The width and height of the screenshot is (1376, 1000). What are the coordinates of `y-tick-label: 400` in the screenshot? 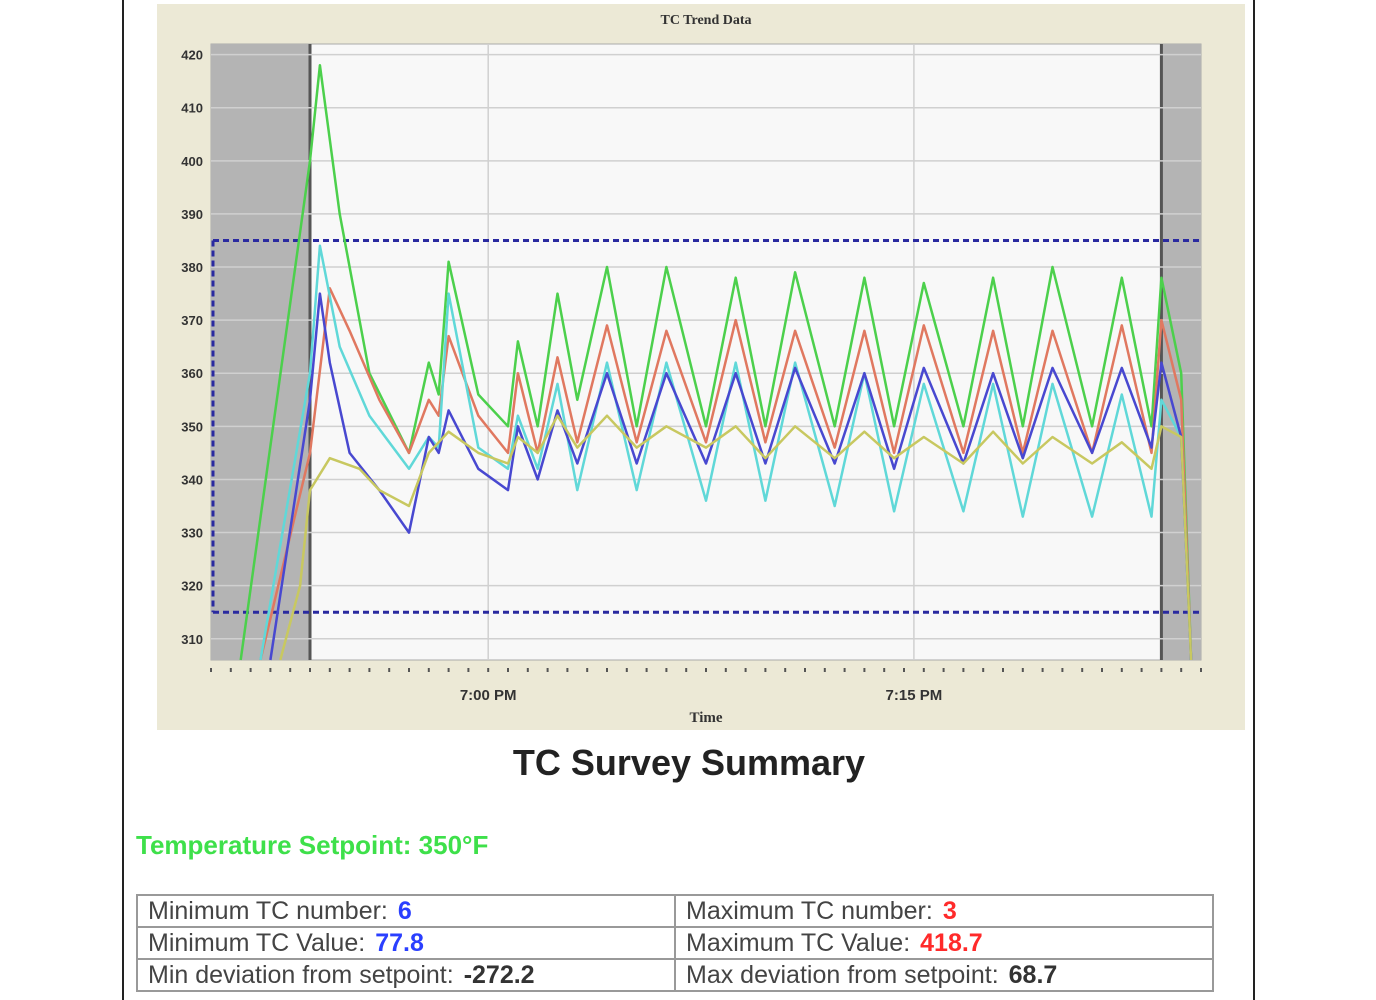 It's located at (192, 161).